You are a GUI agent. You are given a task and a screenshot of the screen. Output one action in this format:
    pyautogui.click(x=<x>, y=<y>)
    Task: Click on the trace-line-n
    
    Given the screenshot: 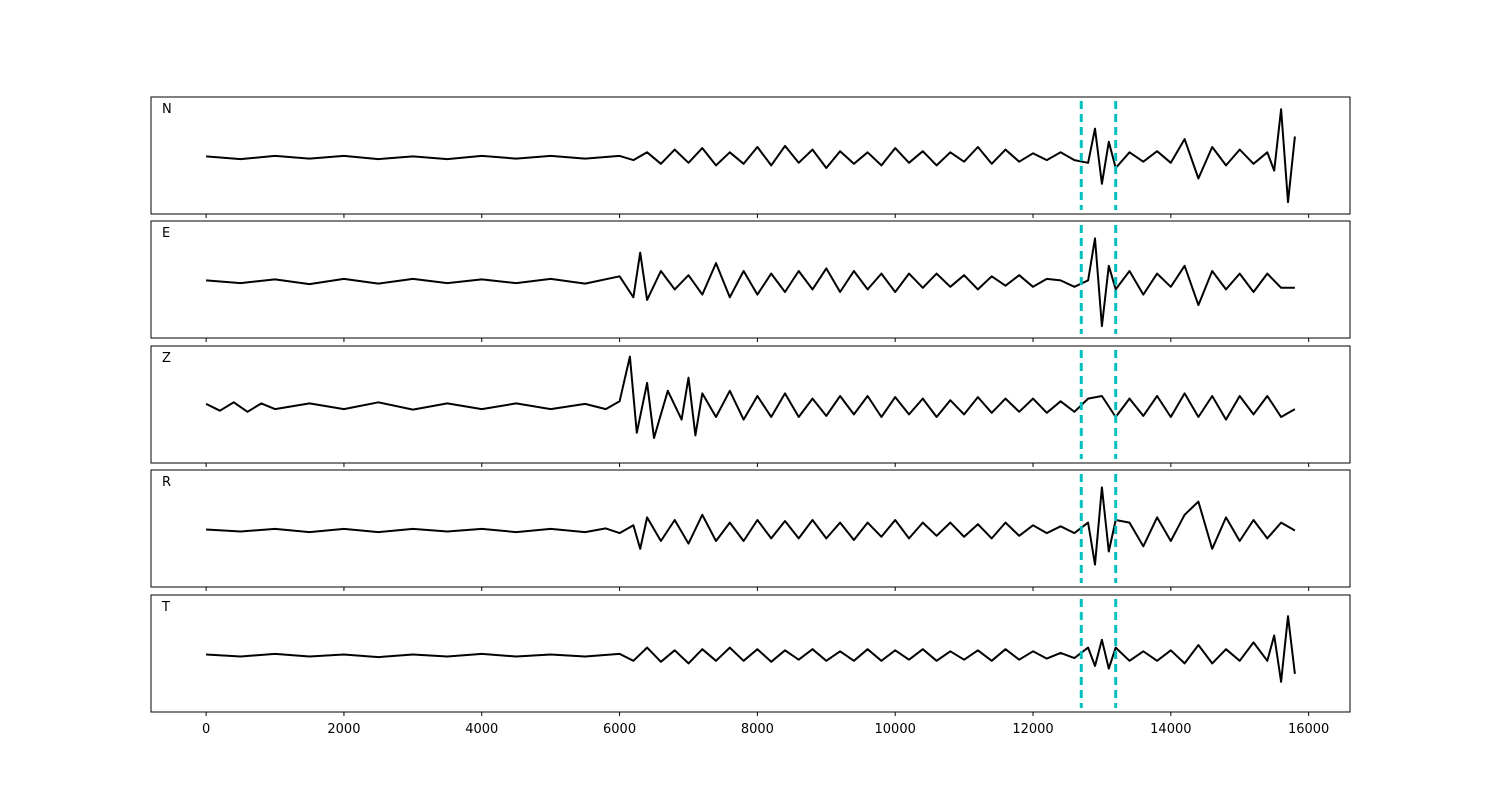 What is the action you would take?
    pyautogui.click(x=751, y=156)
    